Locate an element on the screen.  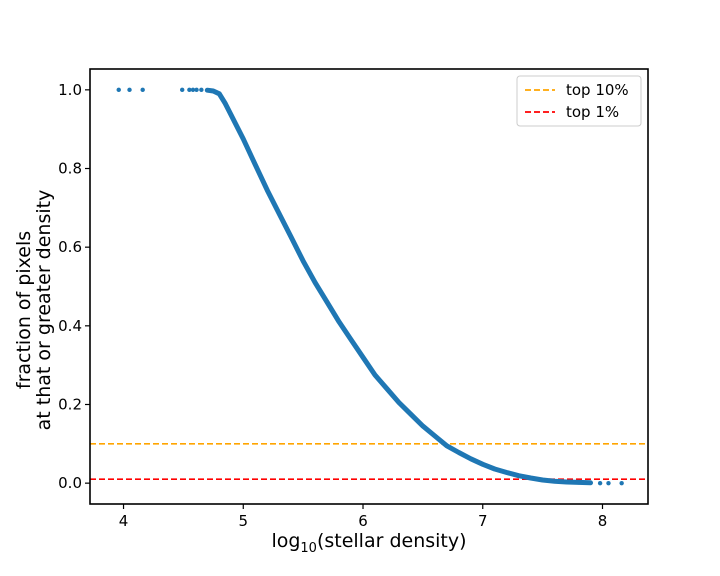
x-tick-label-2: 6 is located at coordinates (363, 521).